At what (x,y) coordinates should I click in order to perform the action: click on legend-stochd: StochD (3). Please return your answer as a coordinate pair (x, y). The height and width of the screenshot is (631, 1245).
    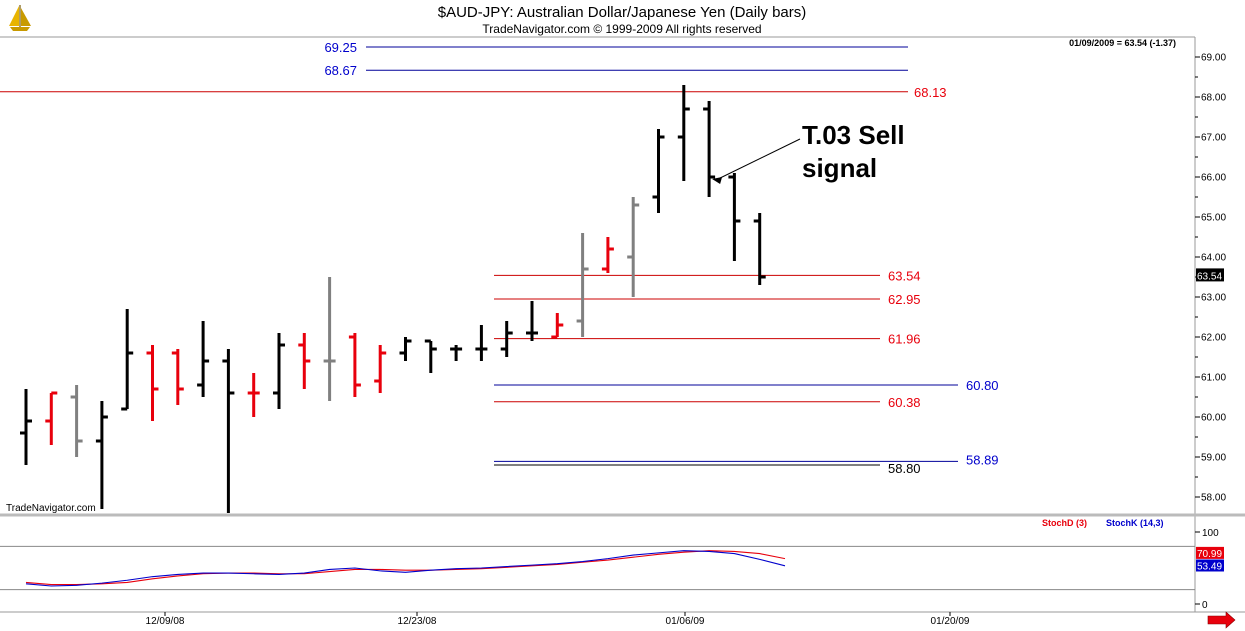
    Looking at the image, I should click on (1064, 523).